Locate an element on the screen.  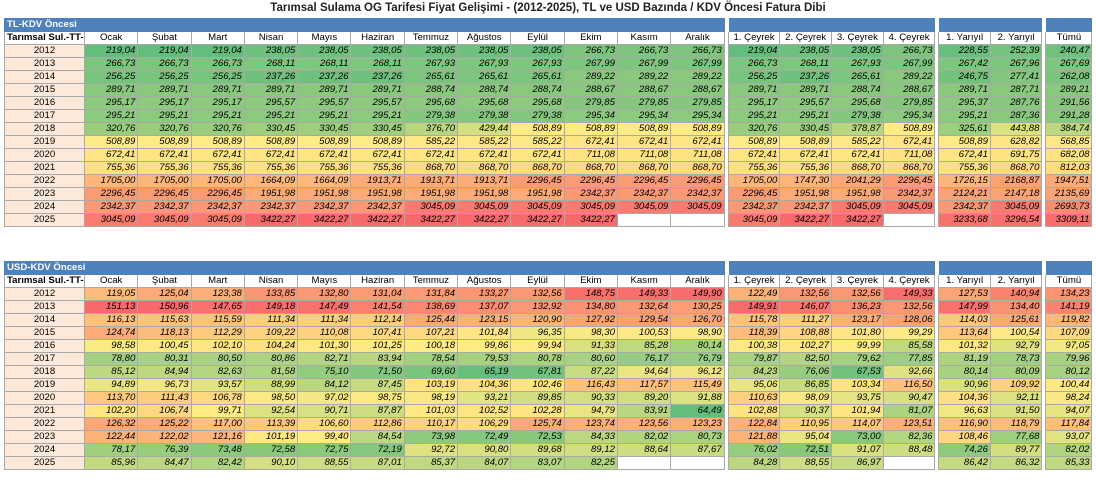
value-cell: 125,44 is located at coordinates (431, 320).